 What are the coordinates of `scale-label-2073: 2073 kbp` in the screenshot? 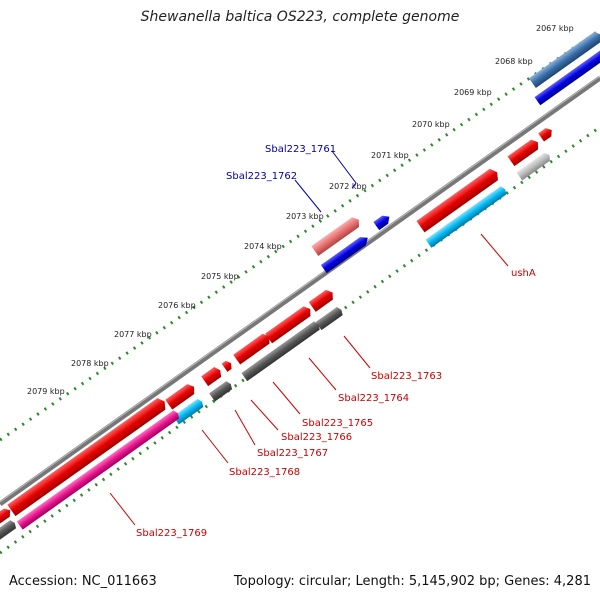 It's located at (305, 216).